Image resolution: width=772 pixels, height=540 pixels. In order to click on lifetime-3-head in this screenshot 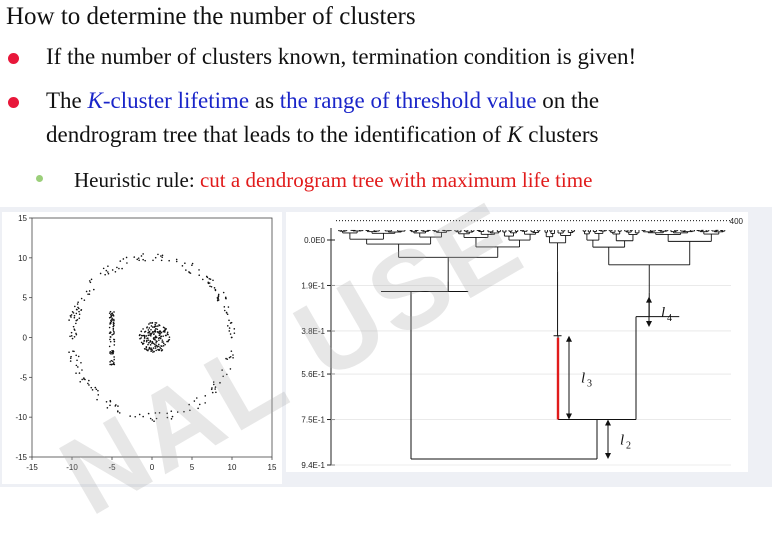, I will do `click(569, 338)`.